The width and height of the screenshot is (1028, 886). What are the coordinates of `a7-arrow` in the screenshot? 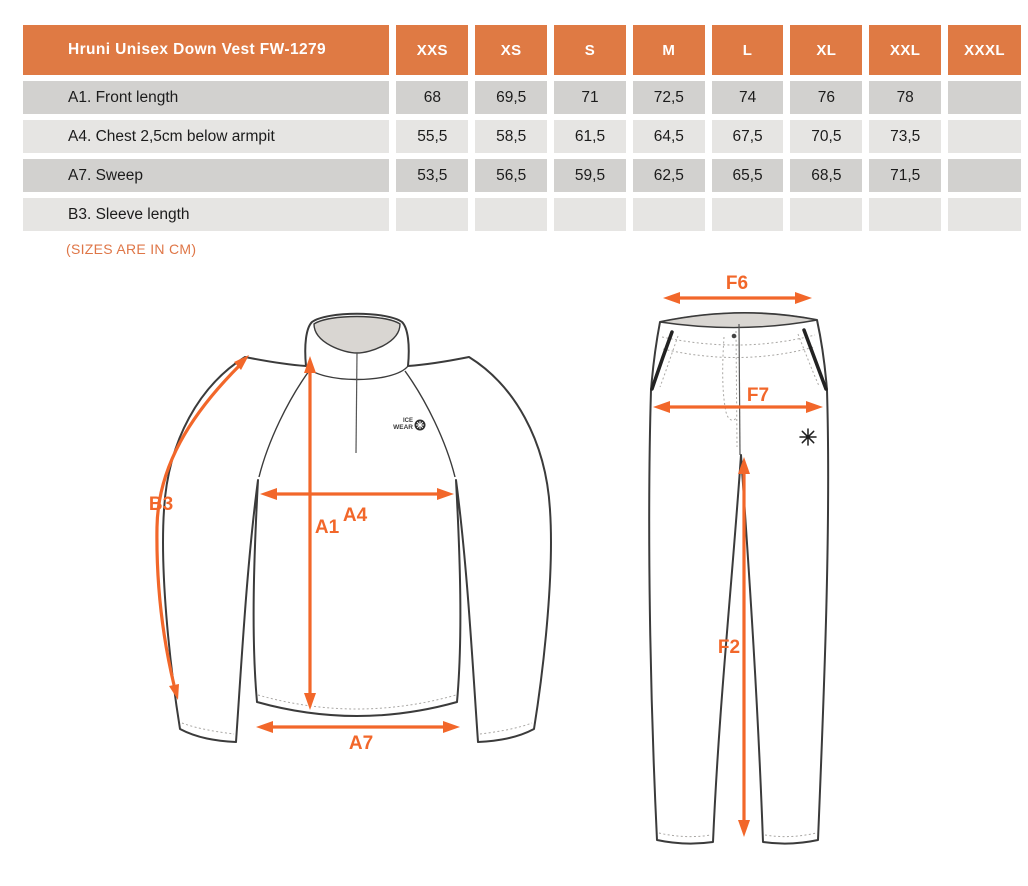 It's located at (358, 727).